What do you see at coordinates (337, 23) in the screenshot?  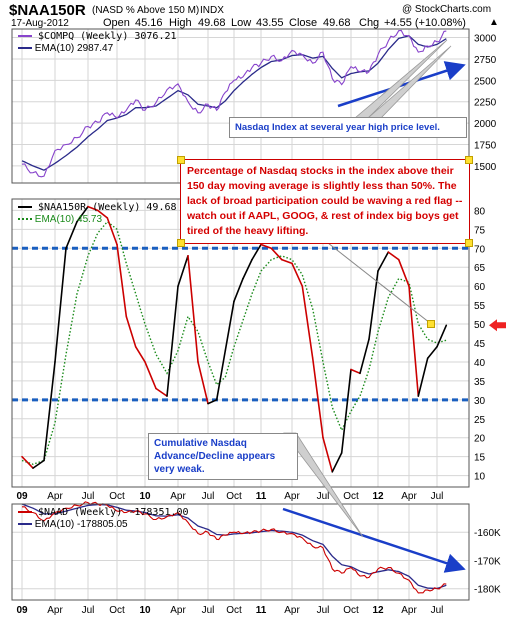 I see `close-value: 49.68` at bounding box center [337, 23].